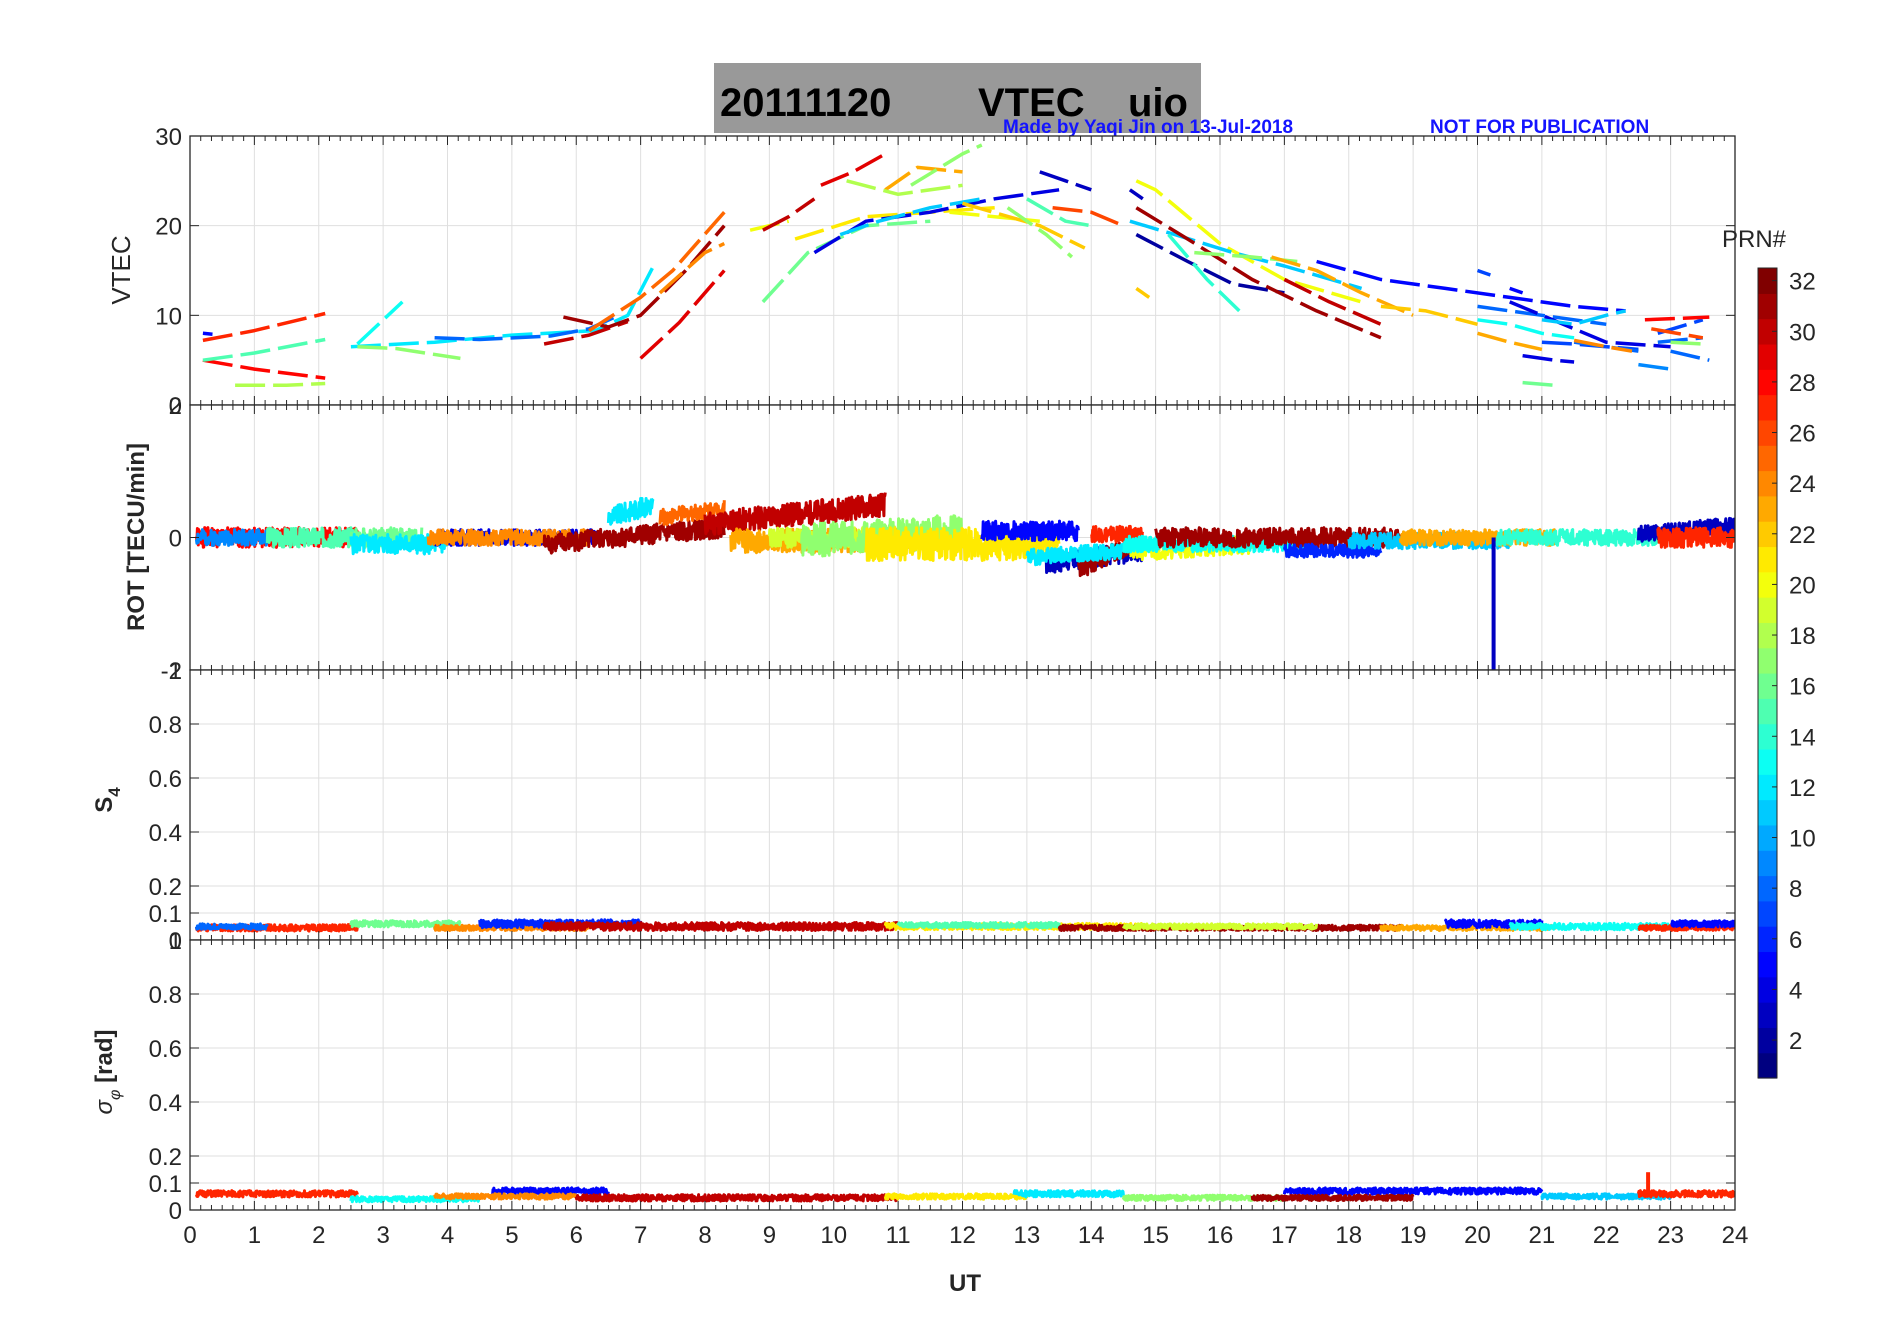  I want to click on x-tick-label: 23, so click(1670, 1235).